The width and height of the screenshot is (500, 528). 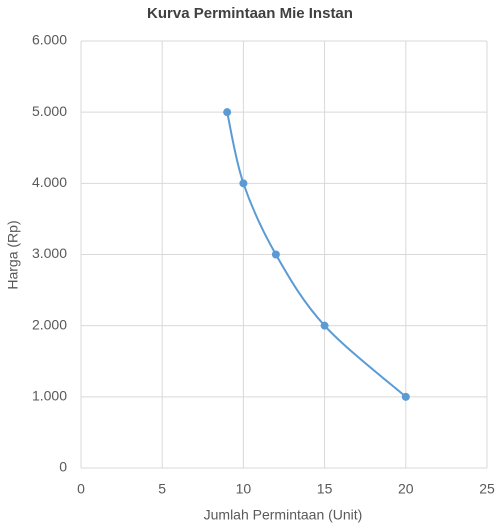 I want to click on x-tick-label: 0, so click(x=81, y=489).